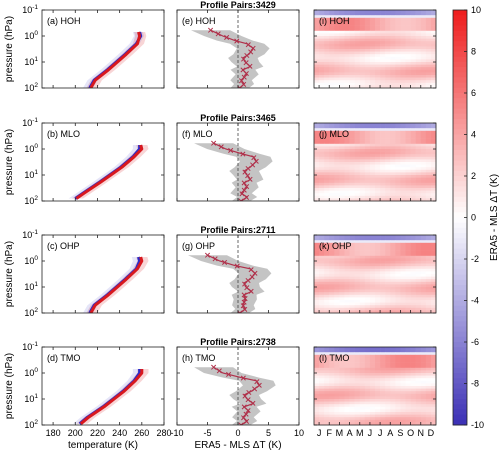 The height and width of the screenshot is (454, 500). I want to click on colorbar-tick-label: 10, so click(476, 10).